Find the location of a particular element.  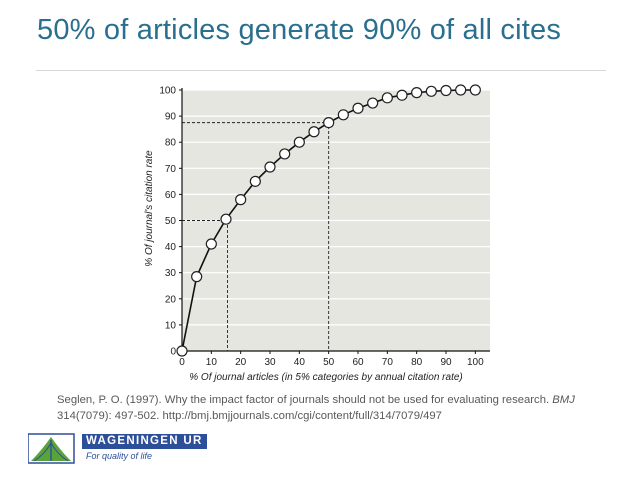

x-tick-label-90: 90 is located at coordinates (446, 362).